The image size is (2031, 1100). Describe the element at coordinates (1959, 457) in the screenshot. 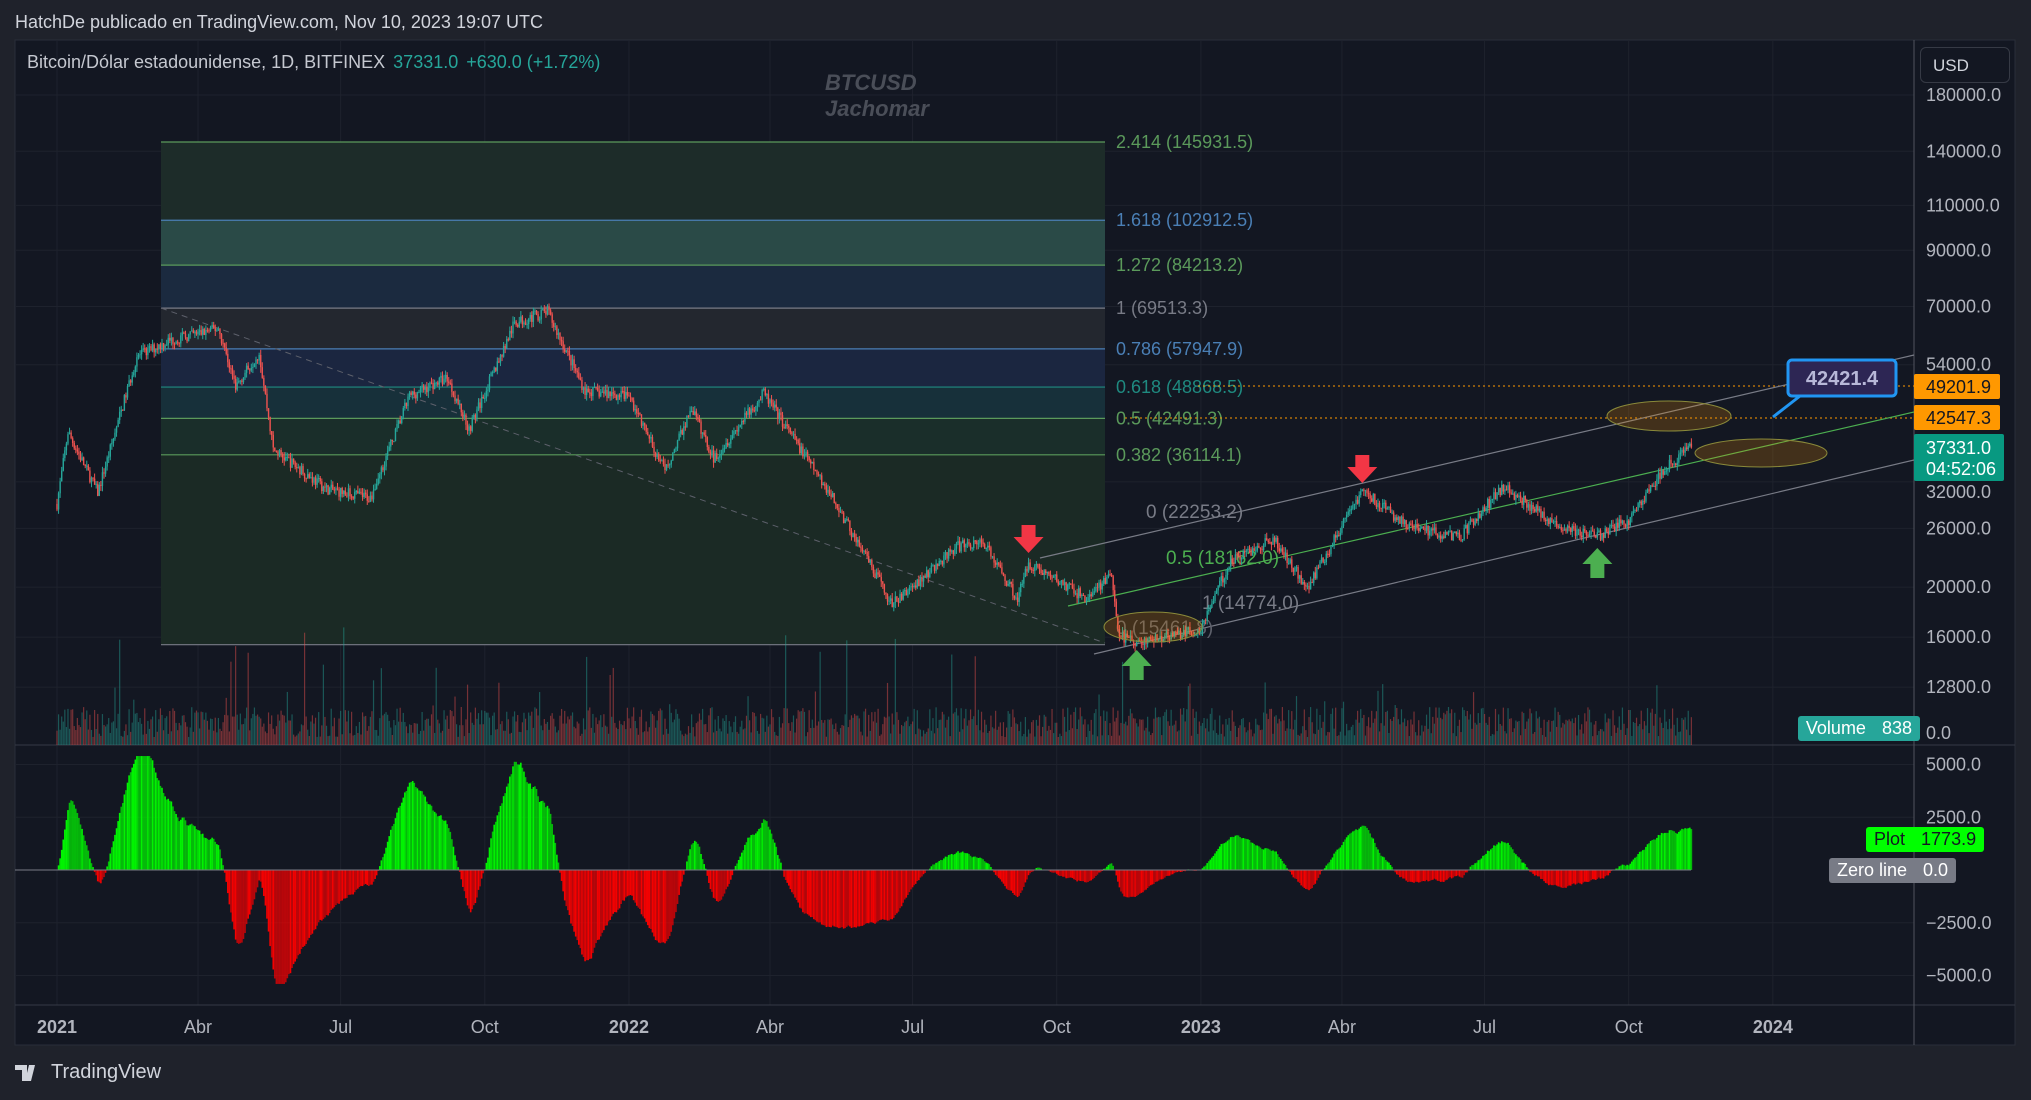

I see `last-price-label-bg` at that location.